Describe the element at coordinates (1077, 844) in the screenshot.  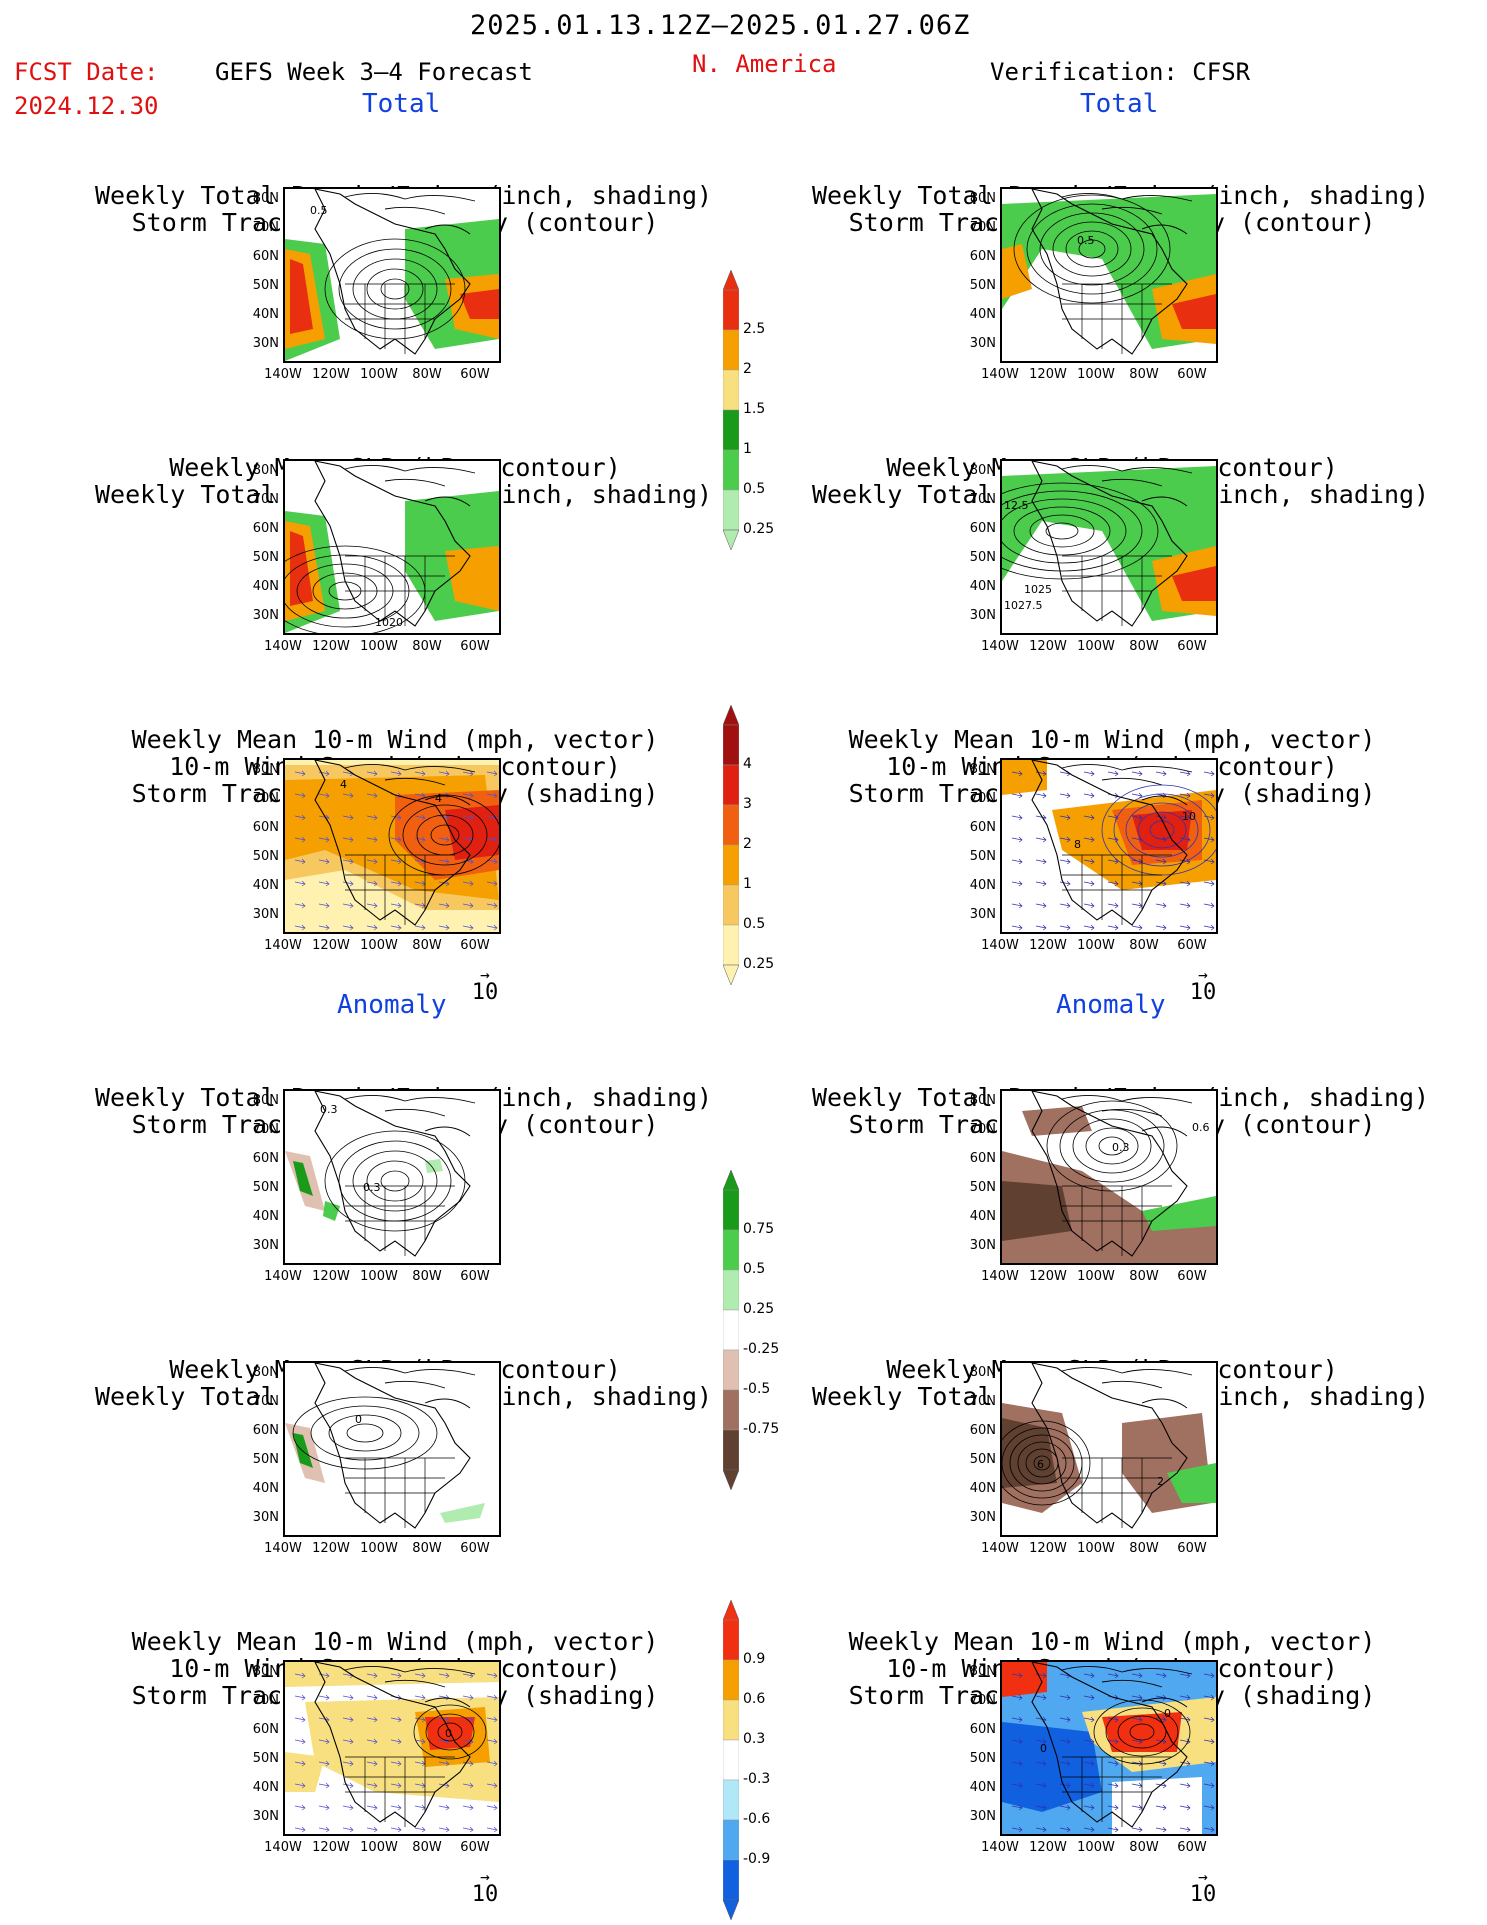
I see `contour-label: 8` at that location.